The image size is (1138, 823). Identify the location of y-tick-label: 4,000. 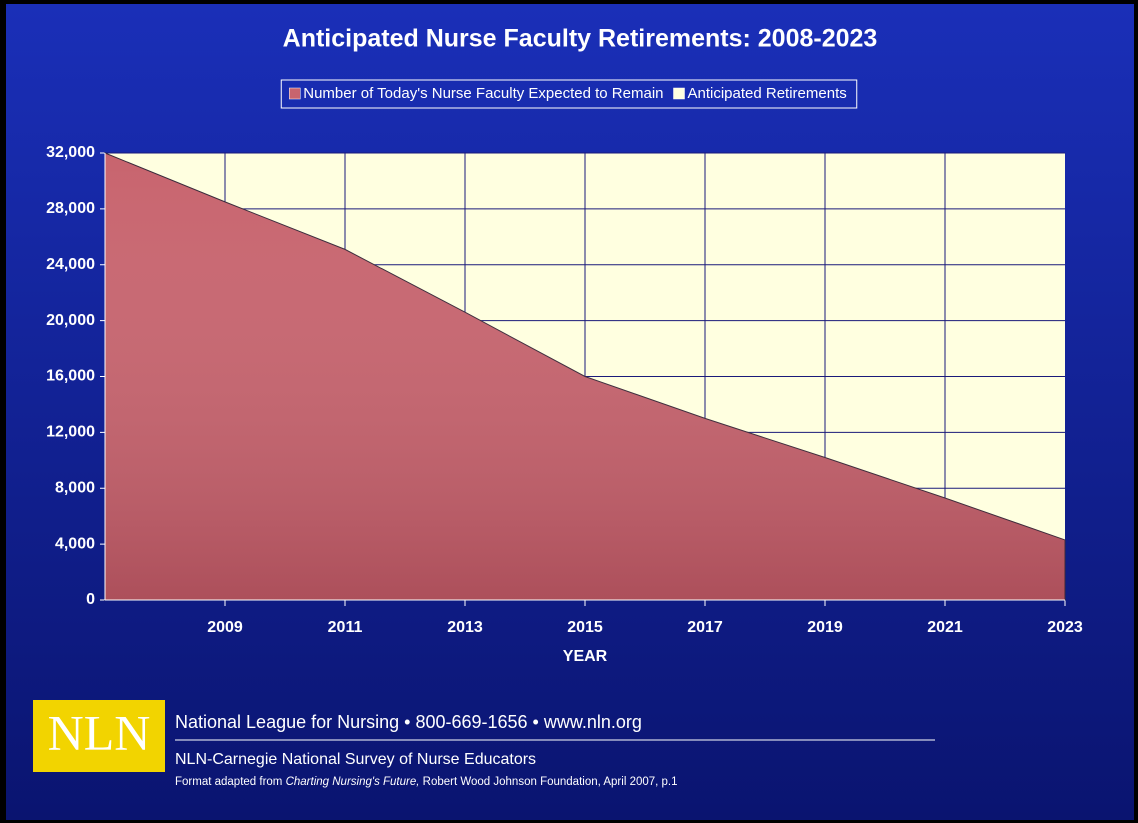
(75, 543).